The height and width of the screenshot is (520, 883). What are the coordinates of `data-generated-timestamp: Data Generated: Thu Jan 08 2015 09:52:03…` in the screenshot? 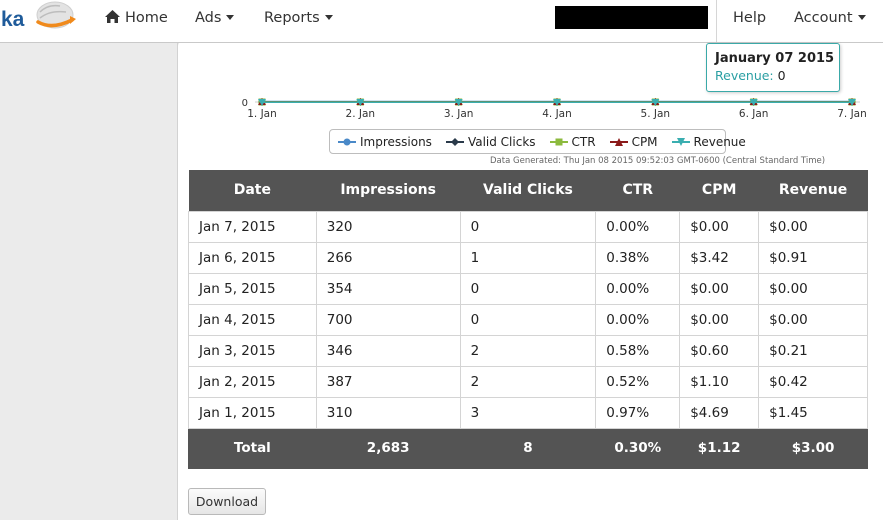 It's located at (658, 161).